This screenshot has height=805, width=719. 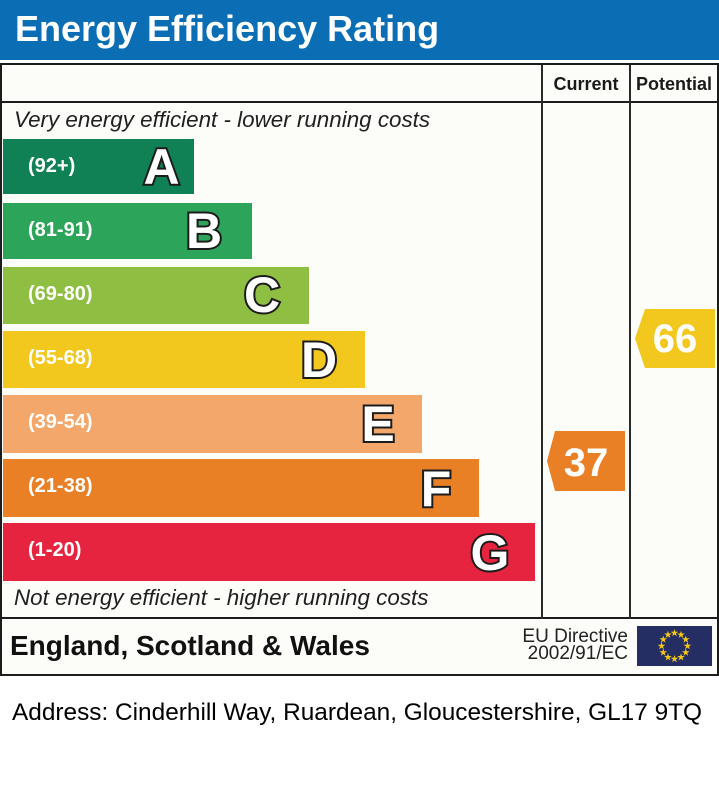 I want to click on svg-text: C, so click(x=262, y=295).